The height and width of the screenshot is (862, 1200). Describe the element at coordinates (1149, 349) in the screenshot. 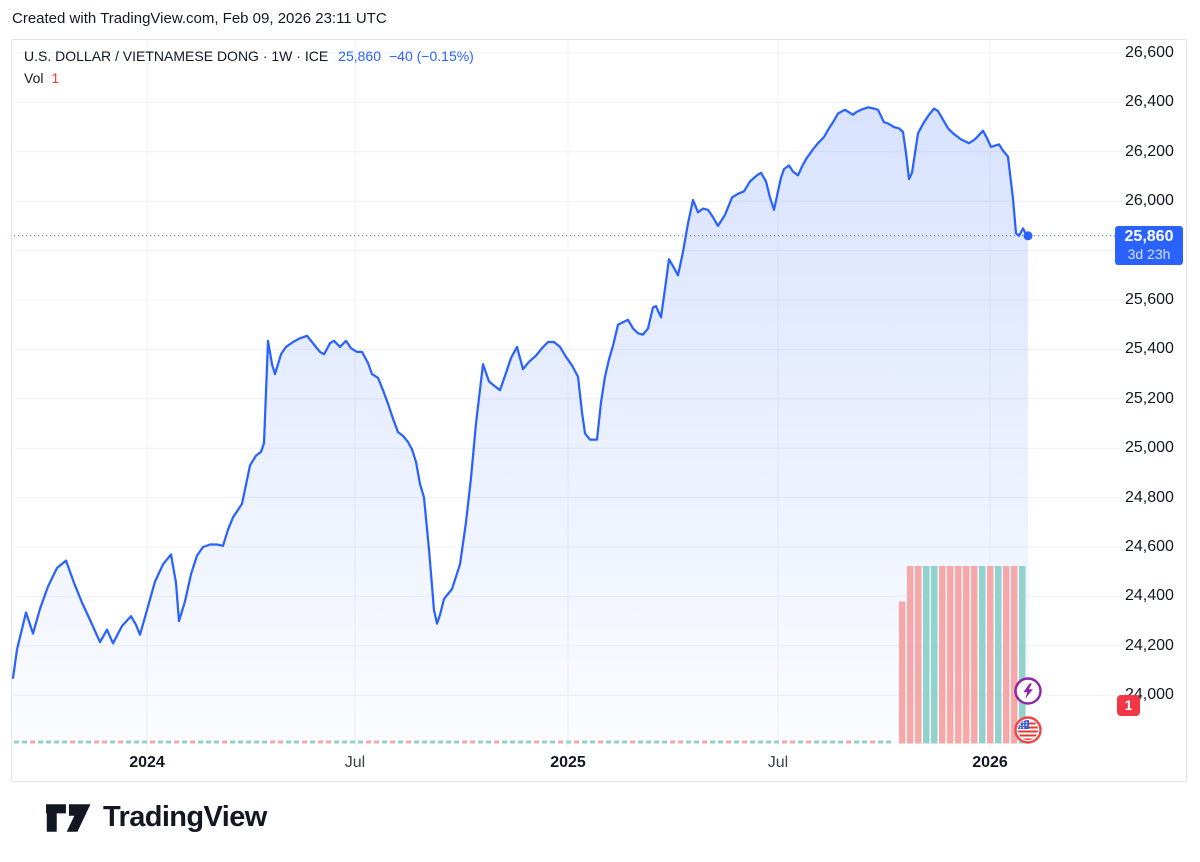

I see `price-axis-label: 25,400` at that location.